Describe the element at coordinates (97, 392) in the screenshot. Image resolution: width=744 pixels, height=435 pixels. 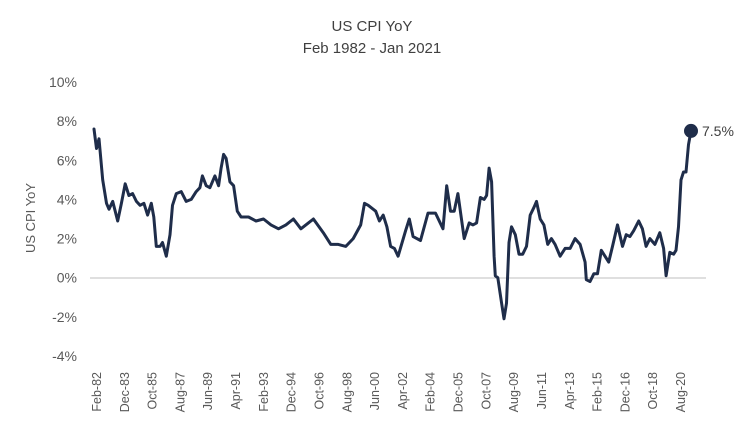
I see `x-tick-label: Feb-82` at that location.